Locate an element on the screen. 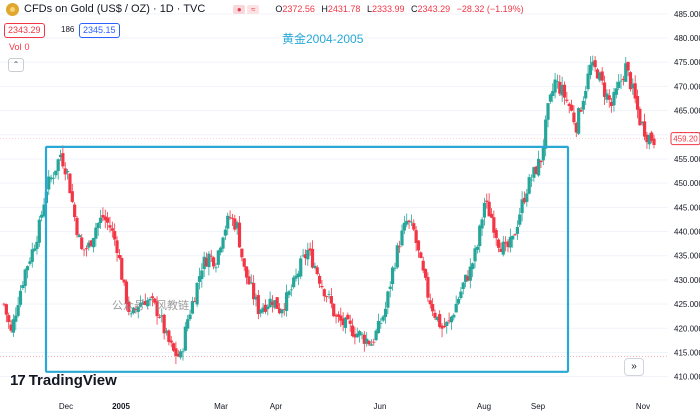 The height and width of the screenshot is (415, 700). ask-price-button: 2345.15 is located at coordinates (99, 30).